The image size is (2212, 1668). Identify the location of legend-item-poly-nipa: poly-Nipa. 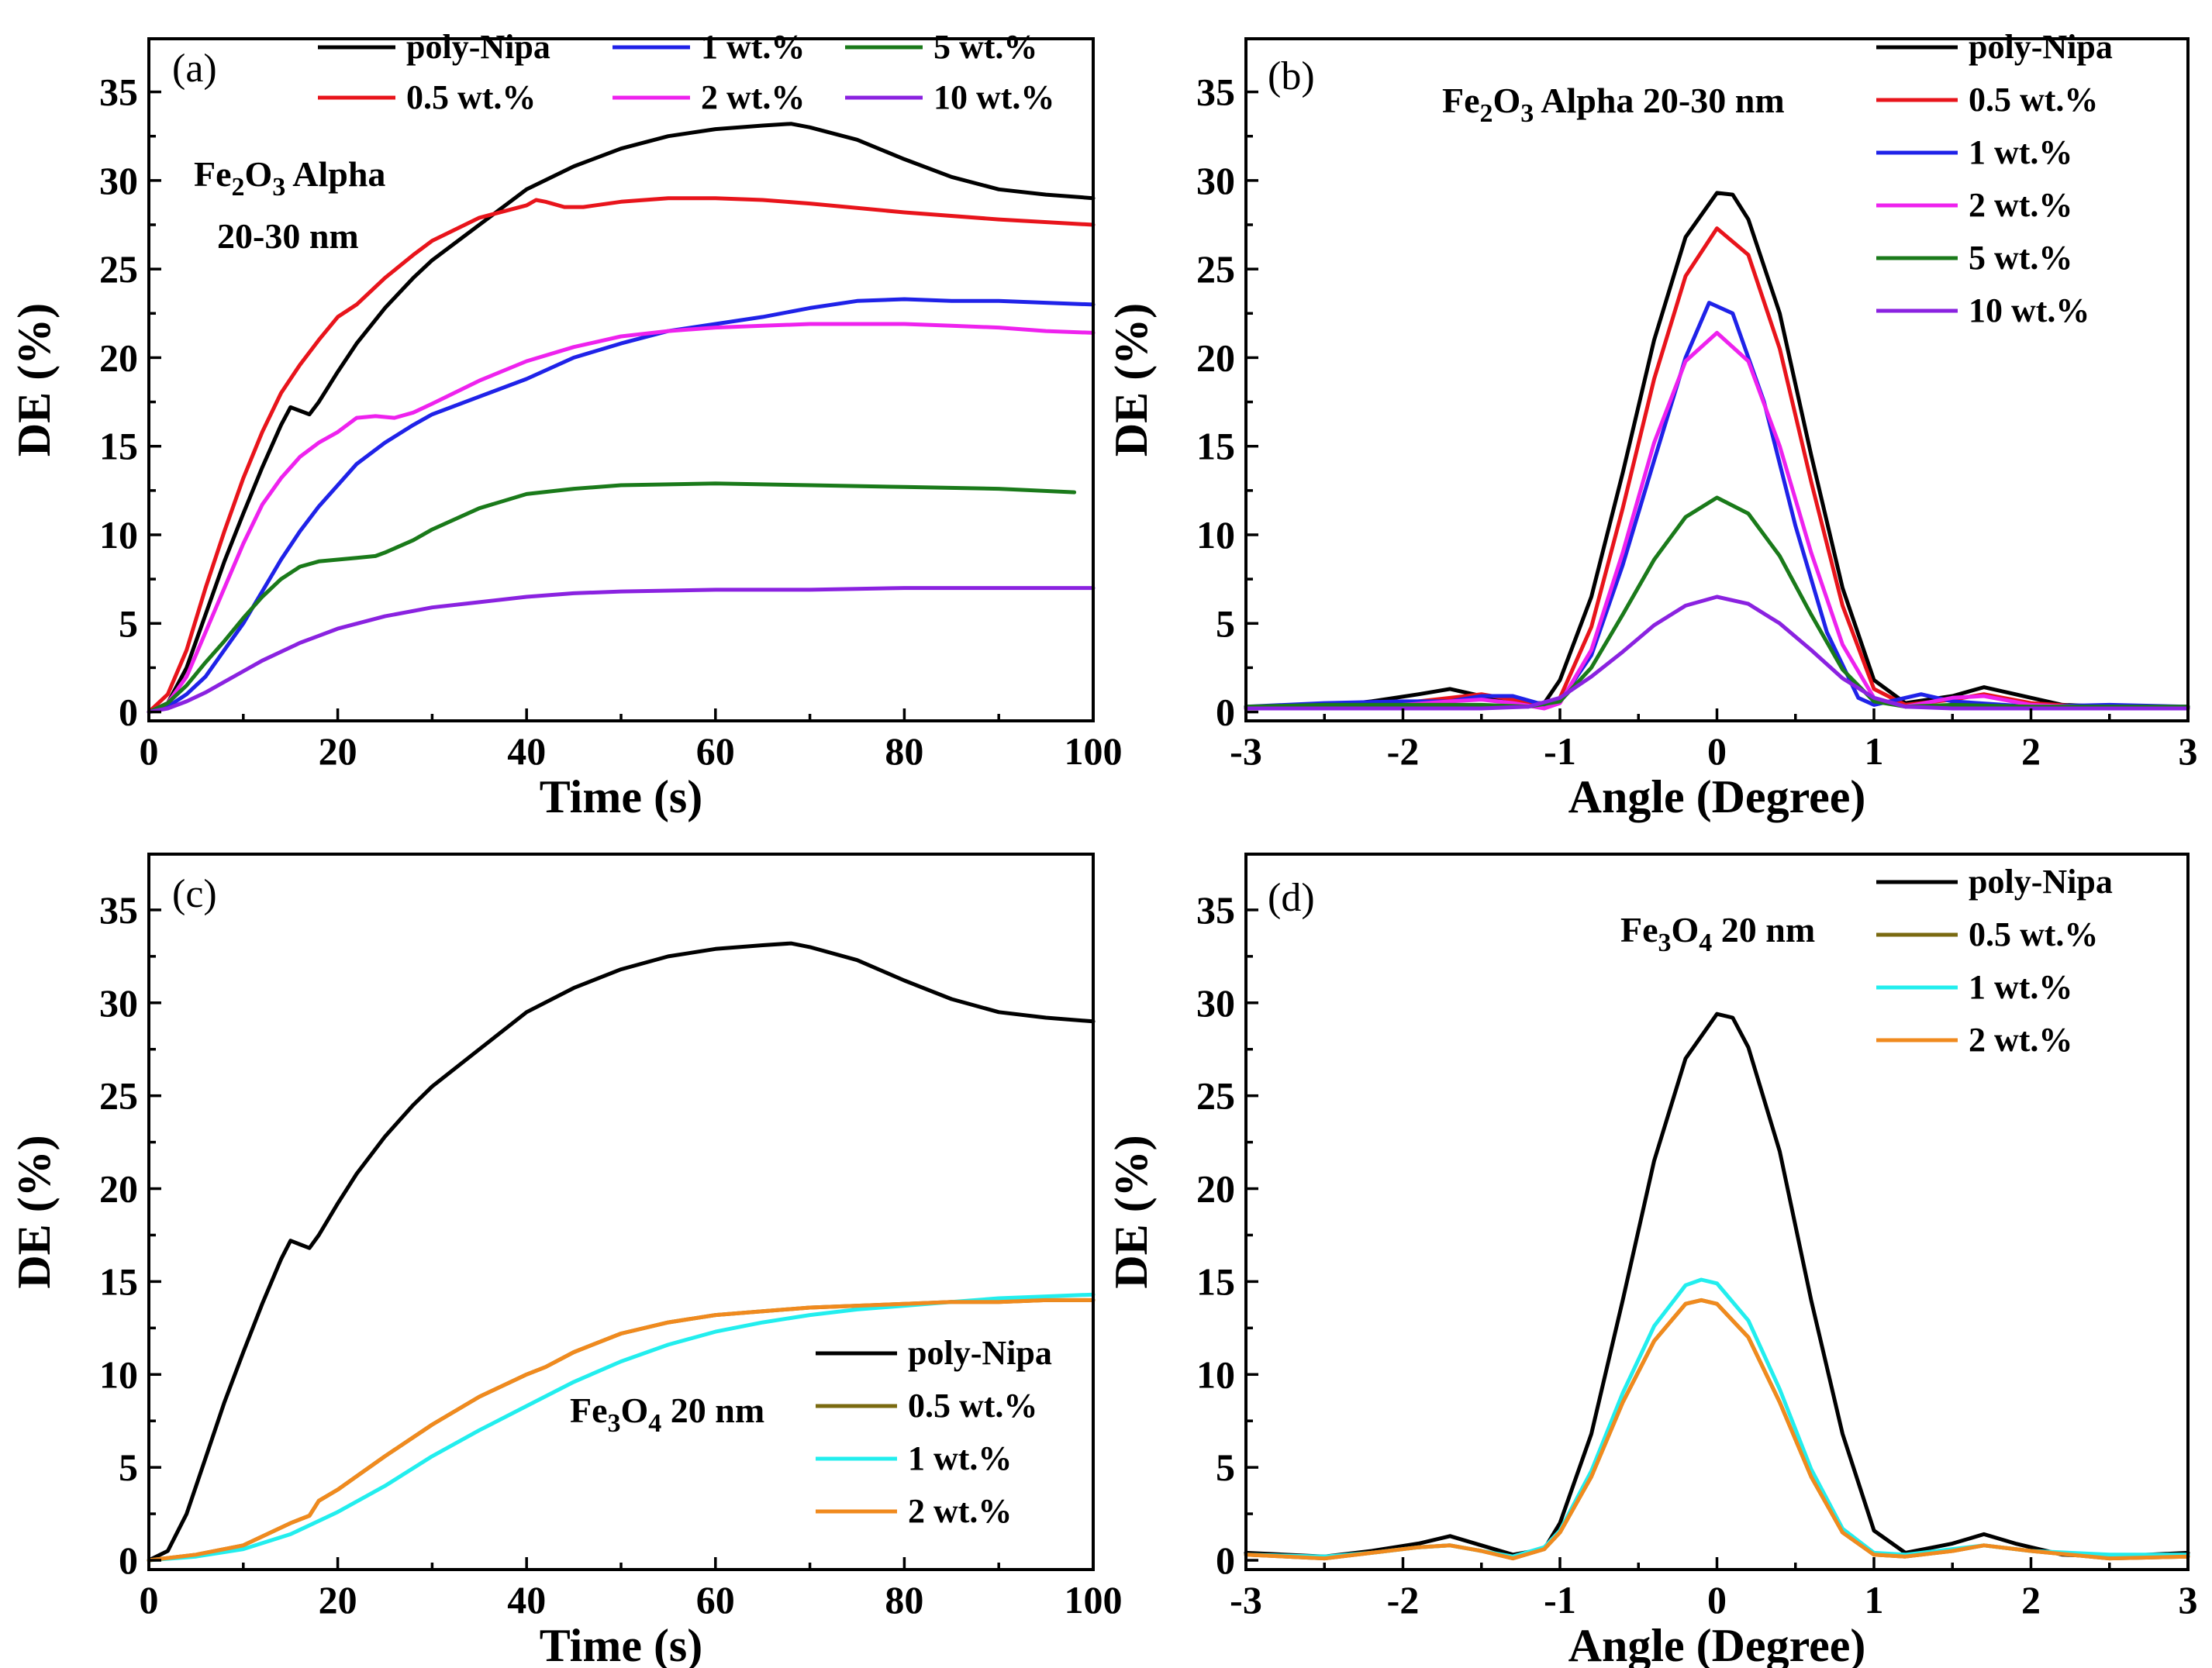
(1994, 47).